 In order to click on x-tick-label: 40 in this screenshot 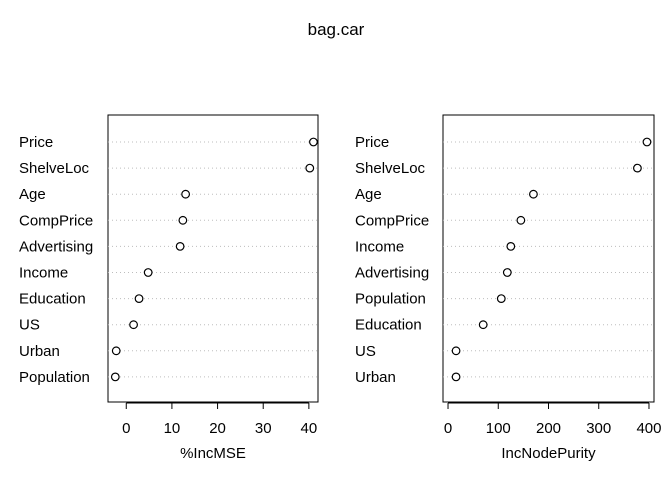, I will do `click(309, 428)`.